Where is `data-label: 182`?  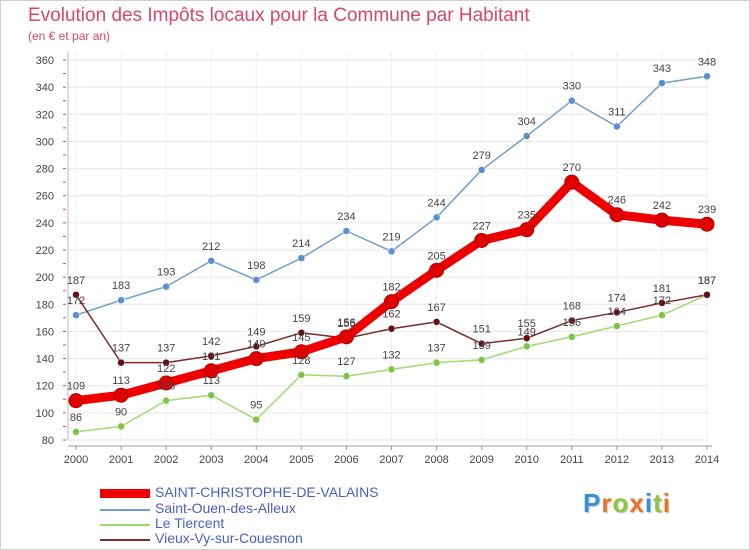 data-label: 182 is located at coordinates (391, 288).